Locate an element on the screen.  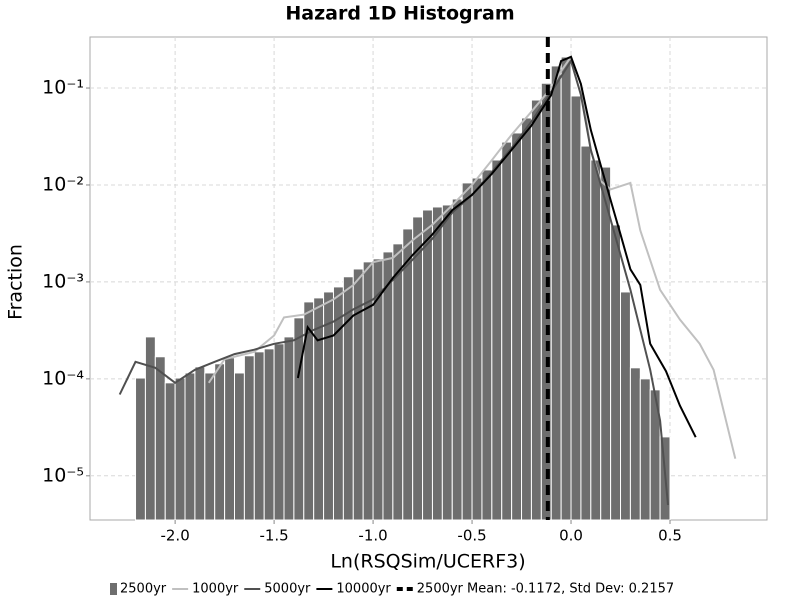
y-tick-label: 10⁻⁵ is located at coordinates (63, 475).